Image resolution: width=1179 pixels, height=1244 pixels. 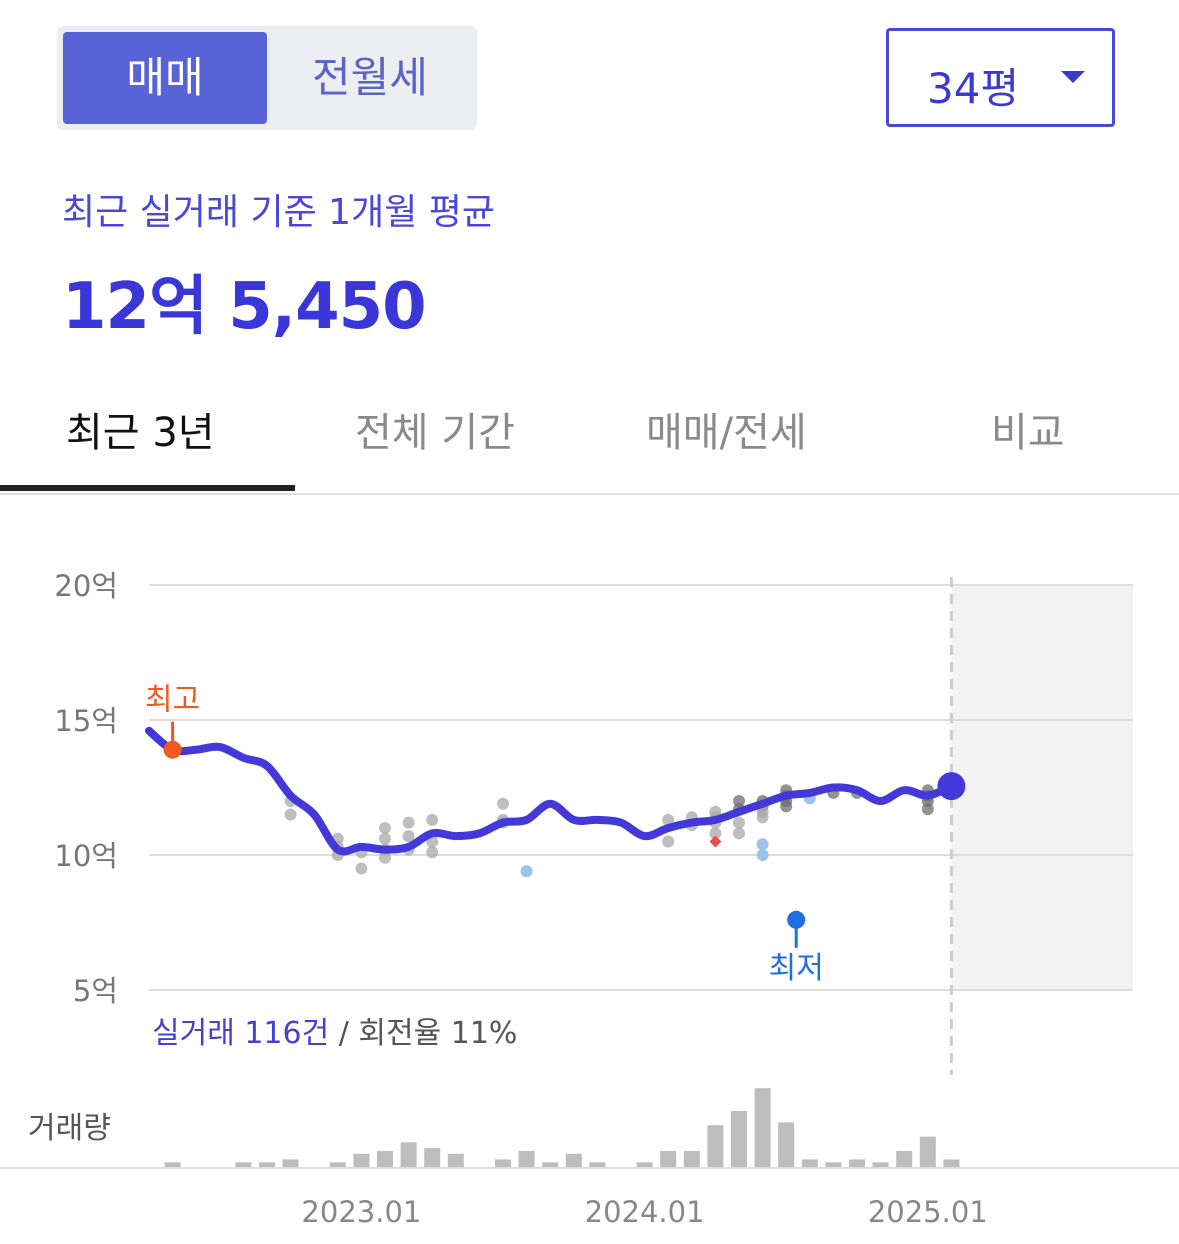 I want to click on active-tab-indicator, so click(x=147, y=488).